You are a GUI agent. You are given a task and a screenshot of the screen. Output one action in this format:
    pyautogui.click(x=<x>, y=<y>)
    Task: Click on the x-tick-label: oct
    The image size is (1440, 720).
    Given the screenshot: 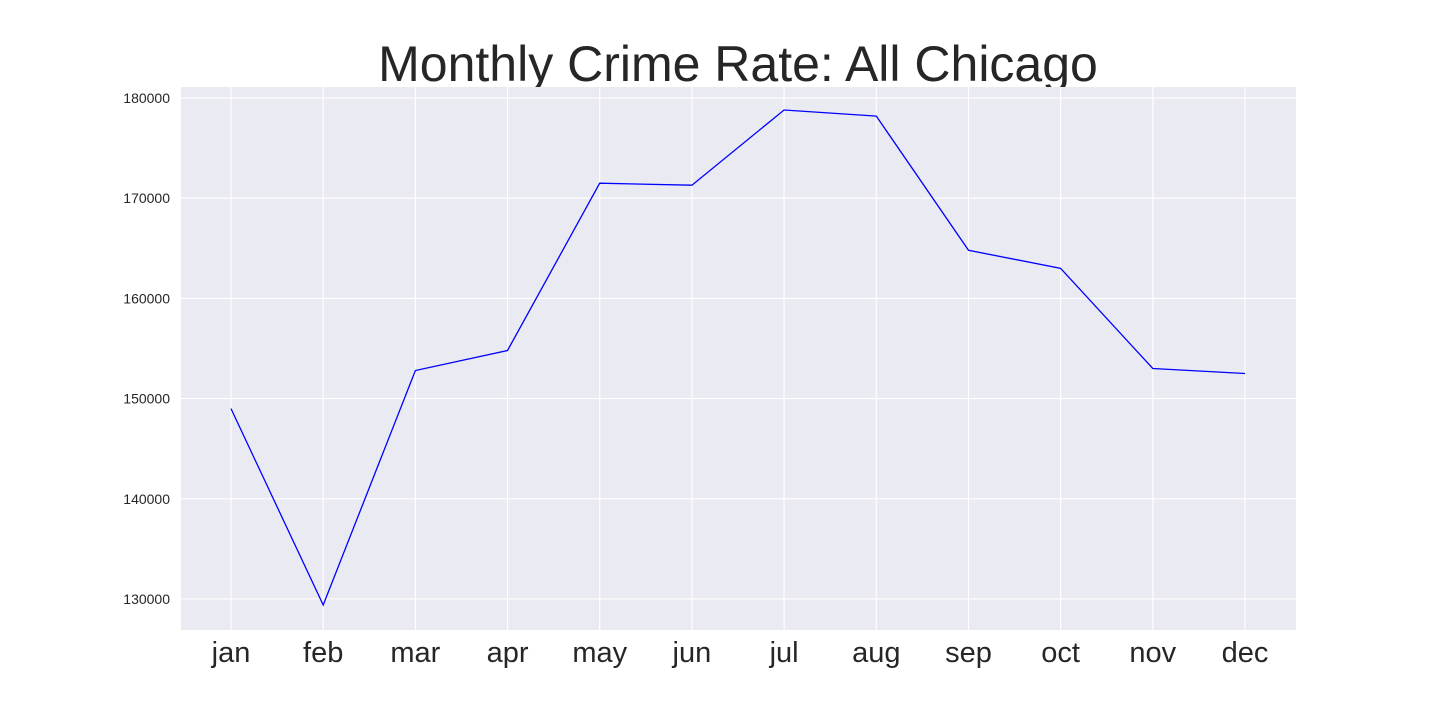 What is the action you would take?
    pyautogui.click(x=1060, y=653)
    